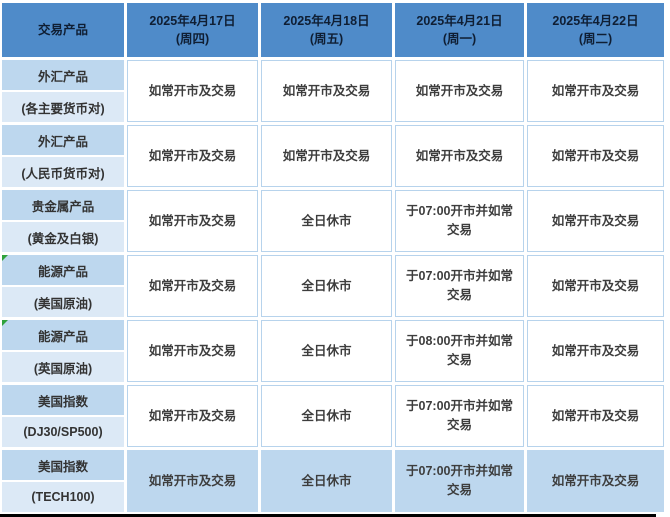 Image resolution: width=670 pixels, height=517 pixels. Describe the element at coordinates (63, 172) in the screenshot. I see `product-subtitle: (人民币货币对)` at that location.